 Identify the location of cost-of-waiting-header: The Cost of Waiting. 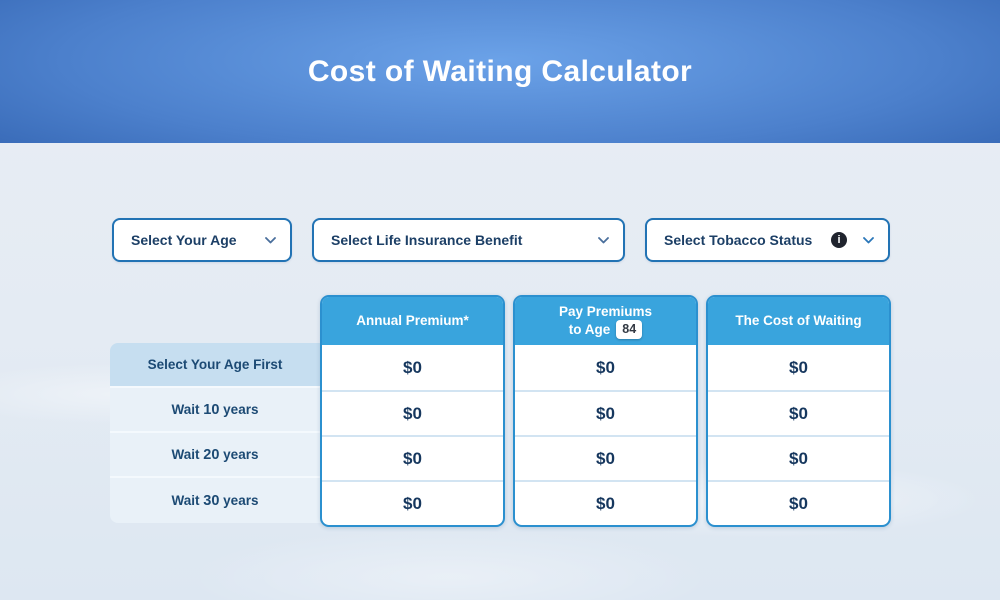
(798, 321).